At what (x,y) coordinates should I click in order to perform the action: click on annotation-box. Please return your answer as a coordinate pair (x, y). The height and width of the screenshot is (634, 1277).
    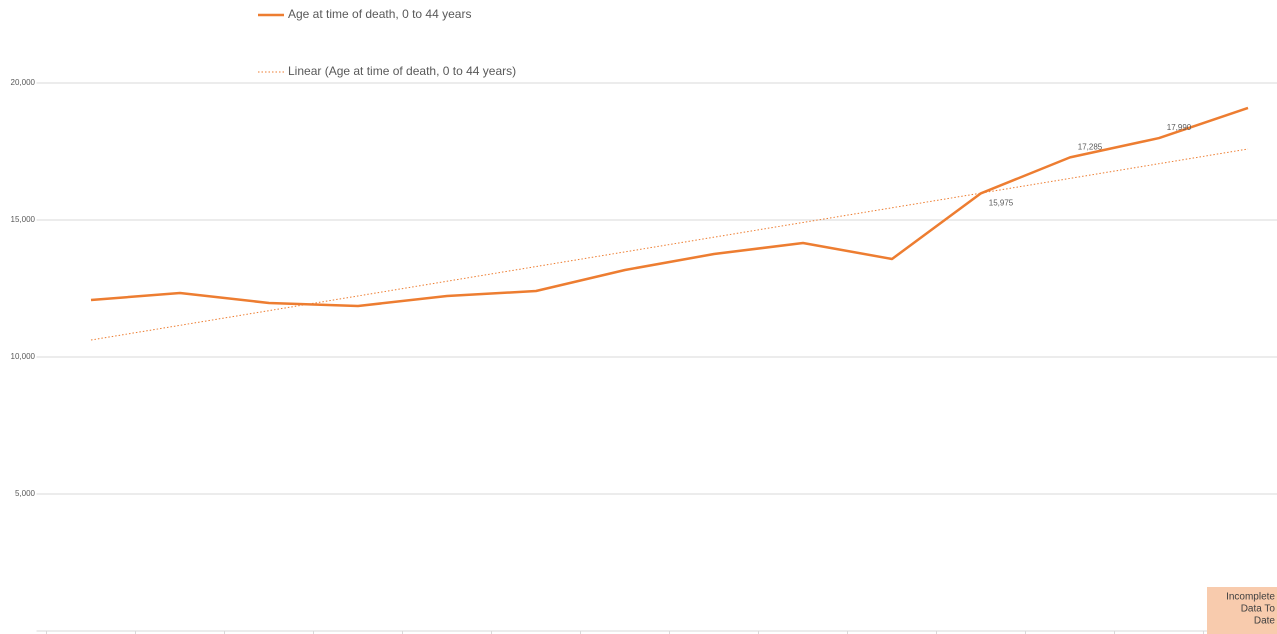
    Looking at the image, I should click on (1242, 610).